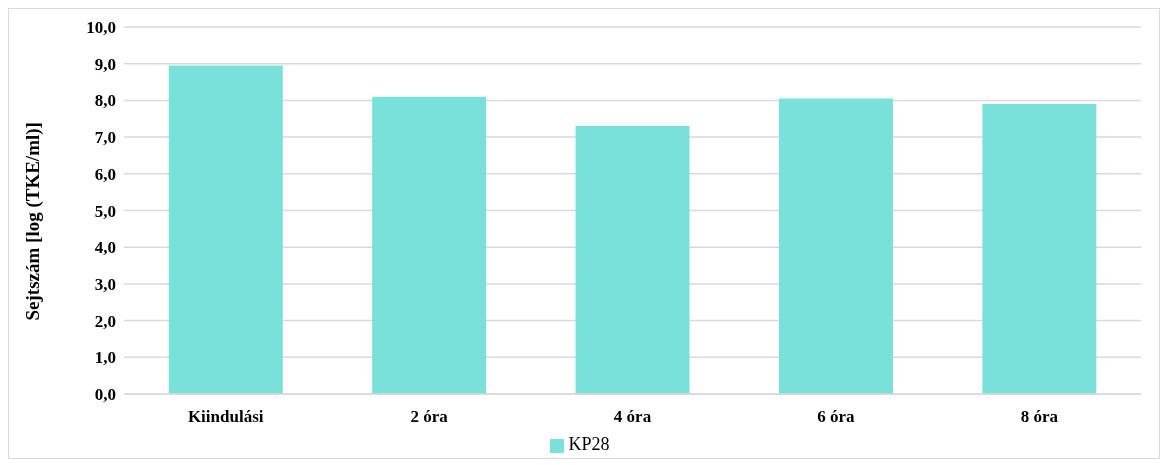 This screenshot has width=1169, height=465. What do you see at coordinates (105, 395) in the screenshot?
I see `y-tick-label: 0,0` at bounding box center [105, 395].